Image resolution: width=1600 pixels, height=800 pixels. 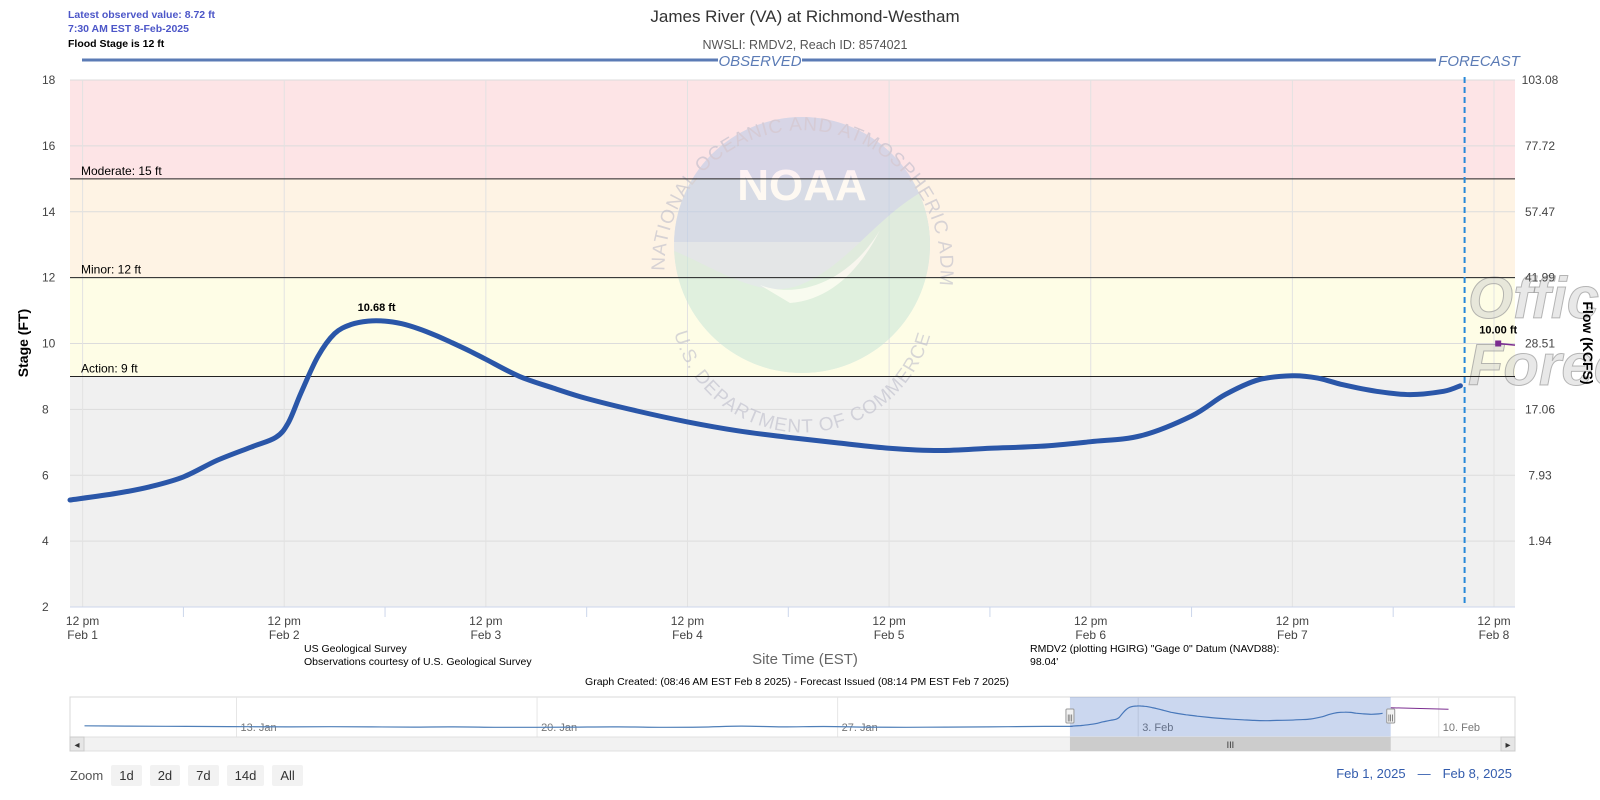 What do you see at coordinates (245, 775) in the screenshot?
I see `zoom-14d-button: 14d` at bounding box center [245, 775].